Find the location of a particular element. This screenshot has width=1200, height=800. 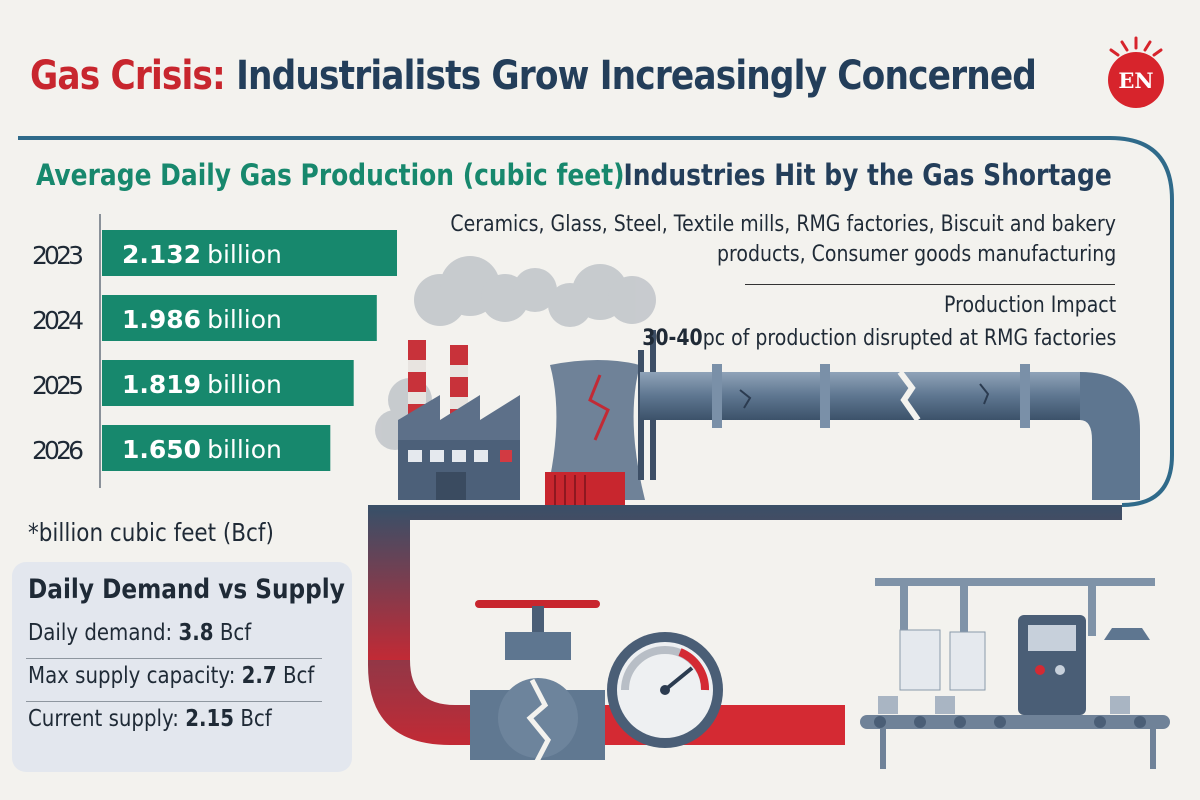

production-impact-label: Production Impact is located at coordinates (1029, 305).